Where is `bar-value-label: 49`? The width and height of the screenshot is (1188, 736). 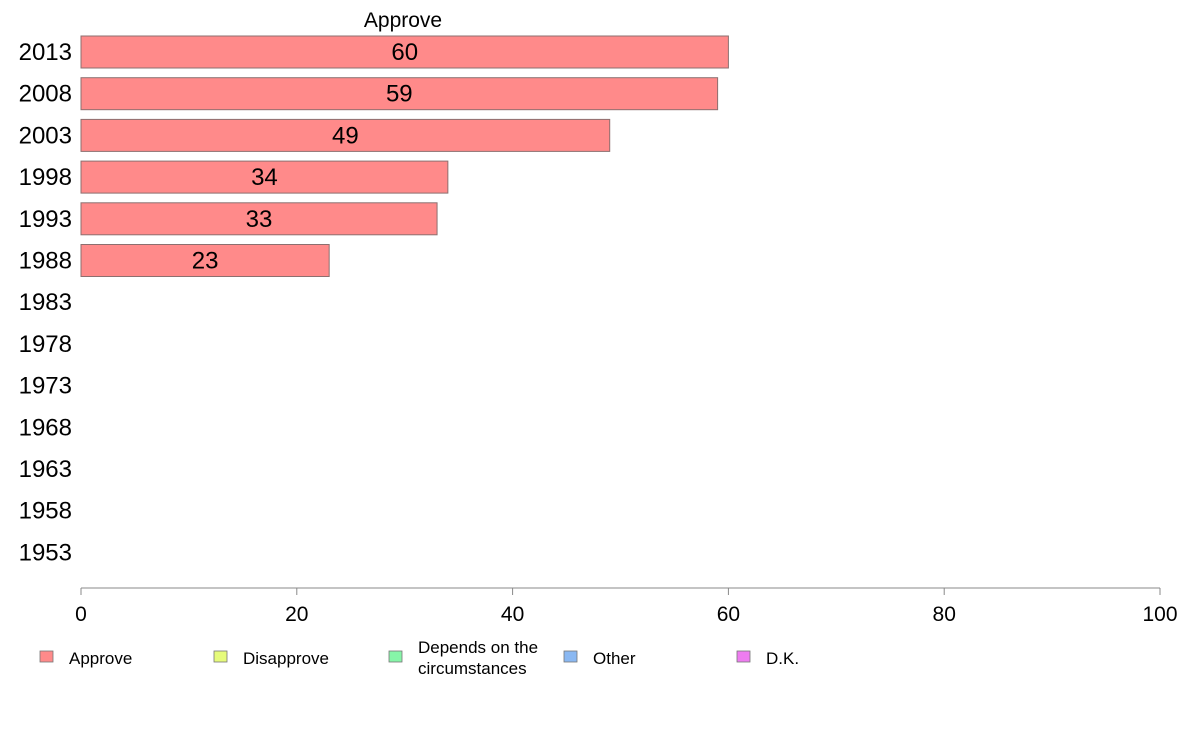
bar-value-label: 49 is located at coordinates (345, 135).